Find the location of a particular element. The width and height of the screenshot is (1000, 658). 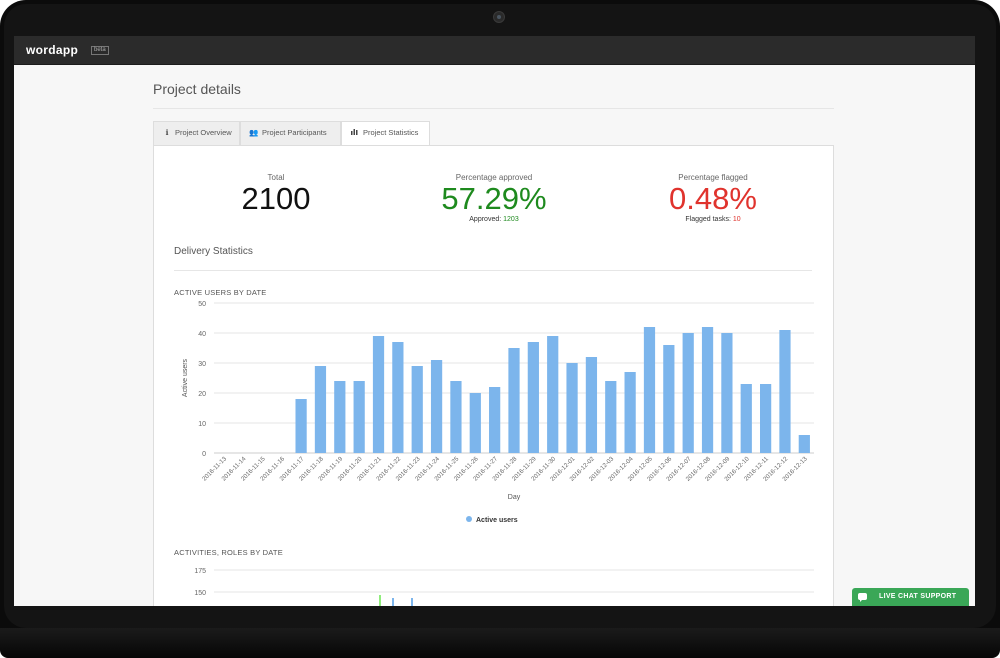

stat-total-value: 2100 is located at coordinates (276, 198).